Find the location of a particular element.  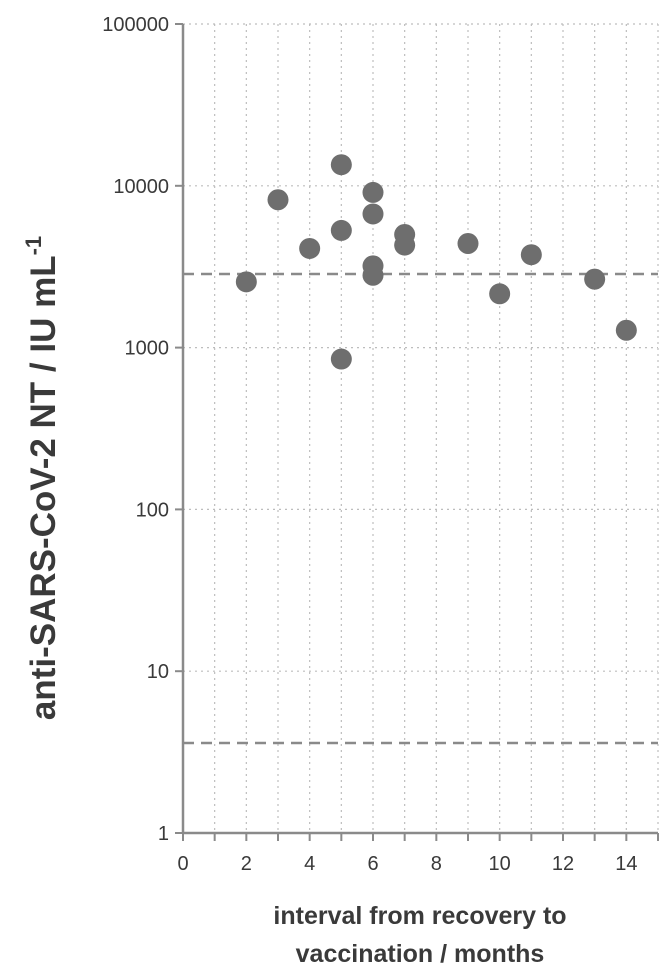

x-axis-title-line2: vaccination / months is located at coordinates (420, 954).